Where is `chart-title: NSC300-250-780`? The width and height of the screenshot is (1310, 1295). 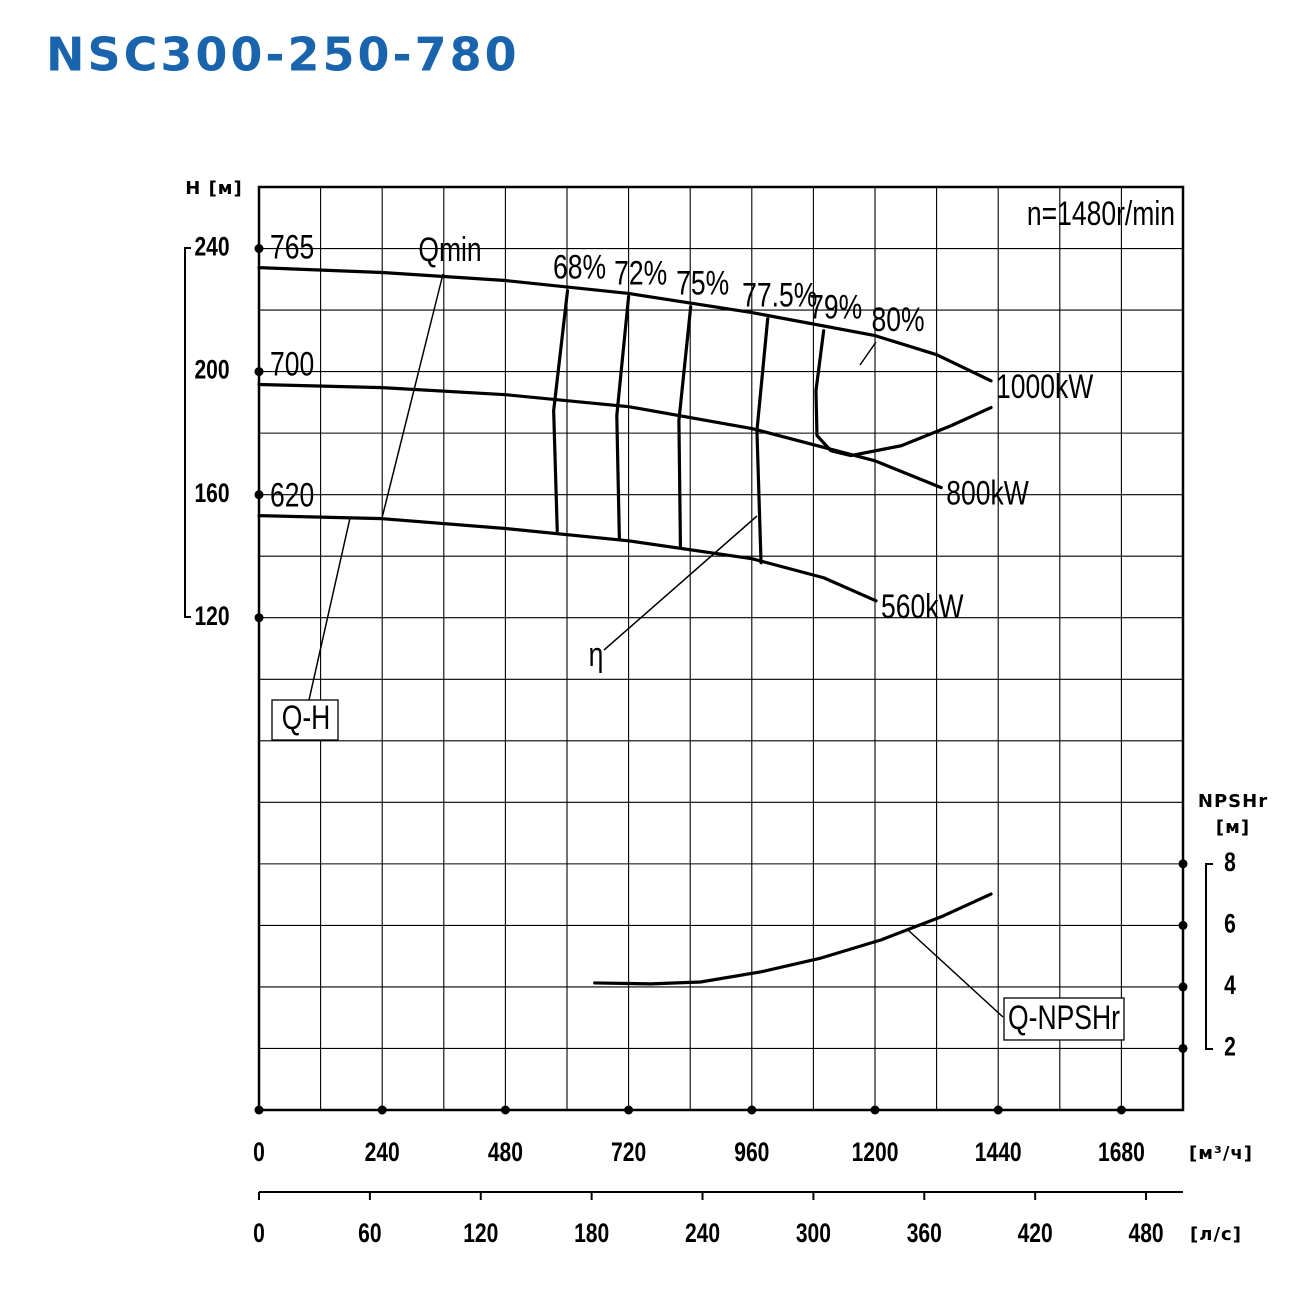
chart-title: NSC300-250-780 is located at coordinates (283, 55).